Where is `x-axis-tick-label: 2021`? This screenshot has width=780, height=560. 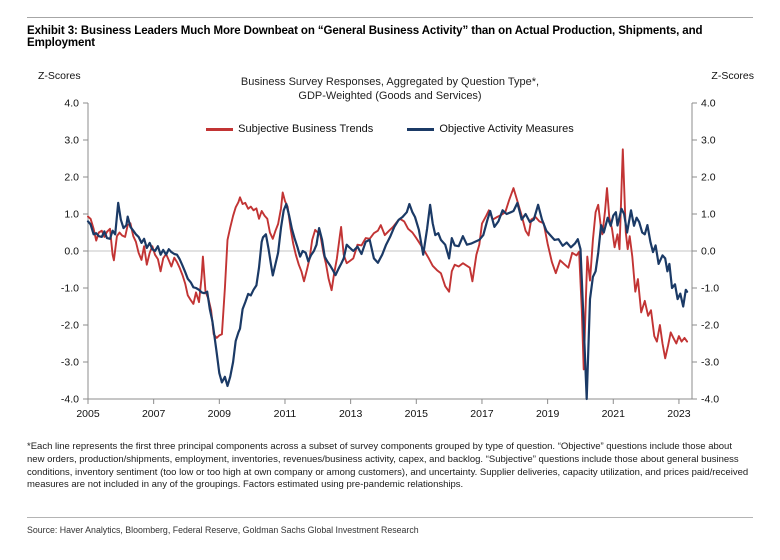 x-axis-tick-label: 2021 is located at coordinates (614, 414).